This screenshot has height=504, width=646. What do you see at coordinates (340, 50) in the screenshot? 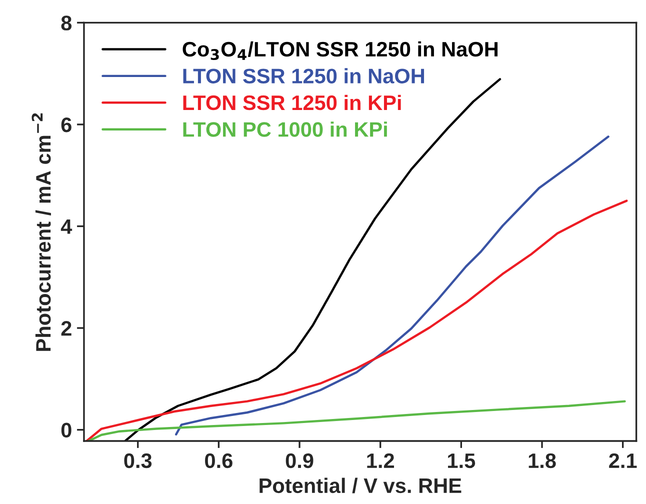
I see `legend-label: Co$_{3}$O$_{4}$/LTON SSR 1250 in NaOH` at bounding box center [340, 50].